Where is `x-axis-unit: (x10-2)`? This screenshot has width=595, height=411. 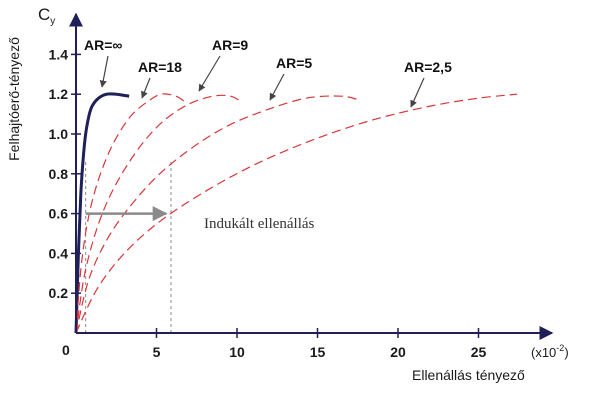 x-axis-unit: (x10-2) is located at coordinates (550, 351).